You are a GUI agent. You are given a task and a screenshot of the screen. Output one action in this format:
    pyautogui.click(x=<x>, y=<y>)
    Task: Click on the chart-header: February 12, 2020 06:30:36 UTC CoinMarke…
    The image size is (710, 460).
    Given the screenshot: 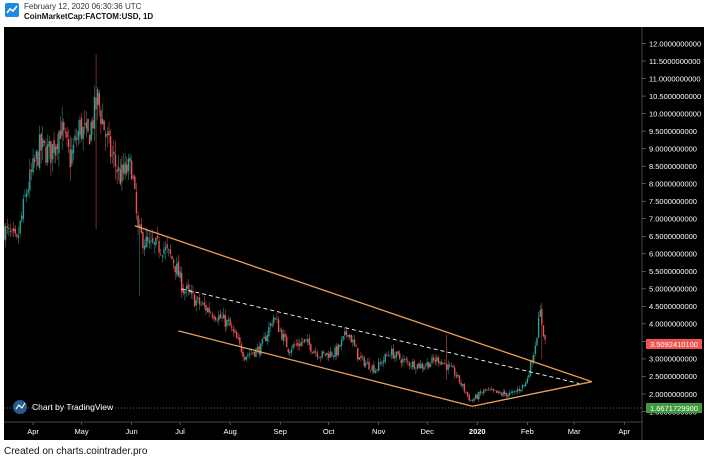 What is the action you would take?
    pyautogui.click(x=355, y=13)
    